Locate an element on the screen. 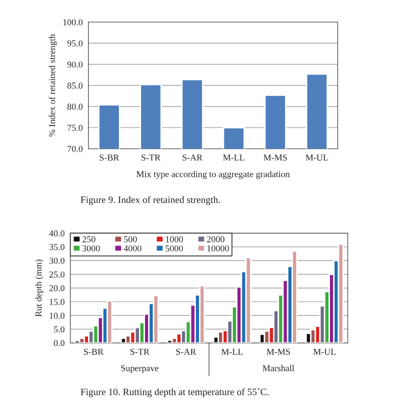 The height and width of the screenshot is (402, 402). y-tick-label: 70.0 is located at coordinates (75, 149).